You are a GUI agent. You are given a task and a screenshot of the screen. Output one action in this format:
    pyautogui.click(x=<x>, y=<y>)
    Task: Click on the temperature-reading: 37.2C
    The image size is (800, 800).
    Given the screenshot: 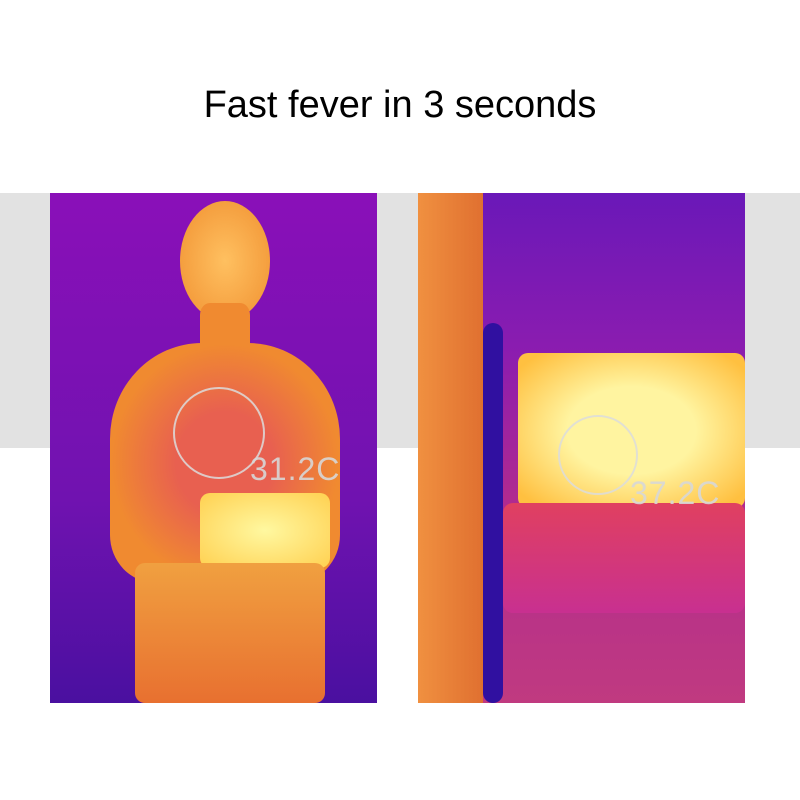 What is the action you would take?
    pyautogui.click(x=675, y=493)
    